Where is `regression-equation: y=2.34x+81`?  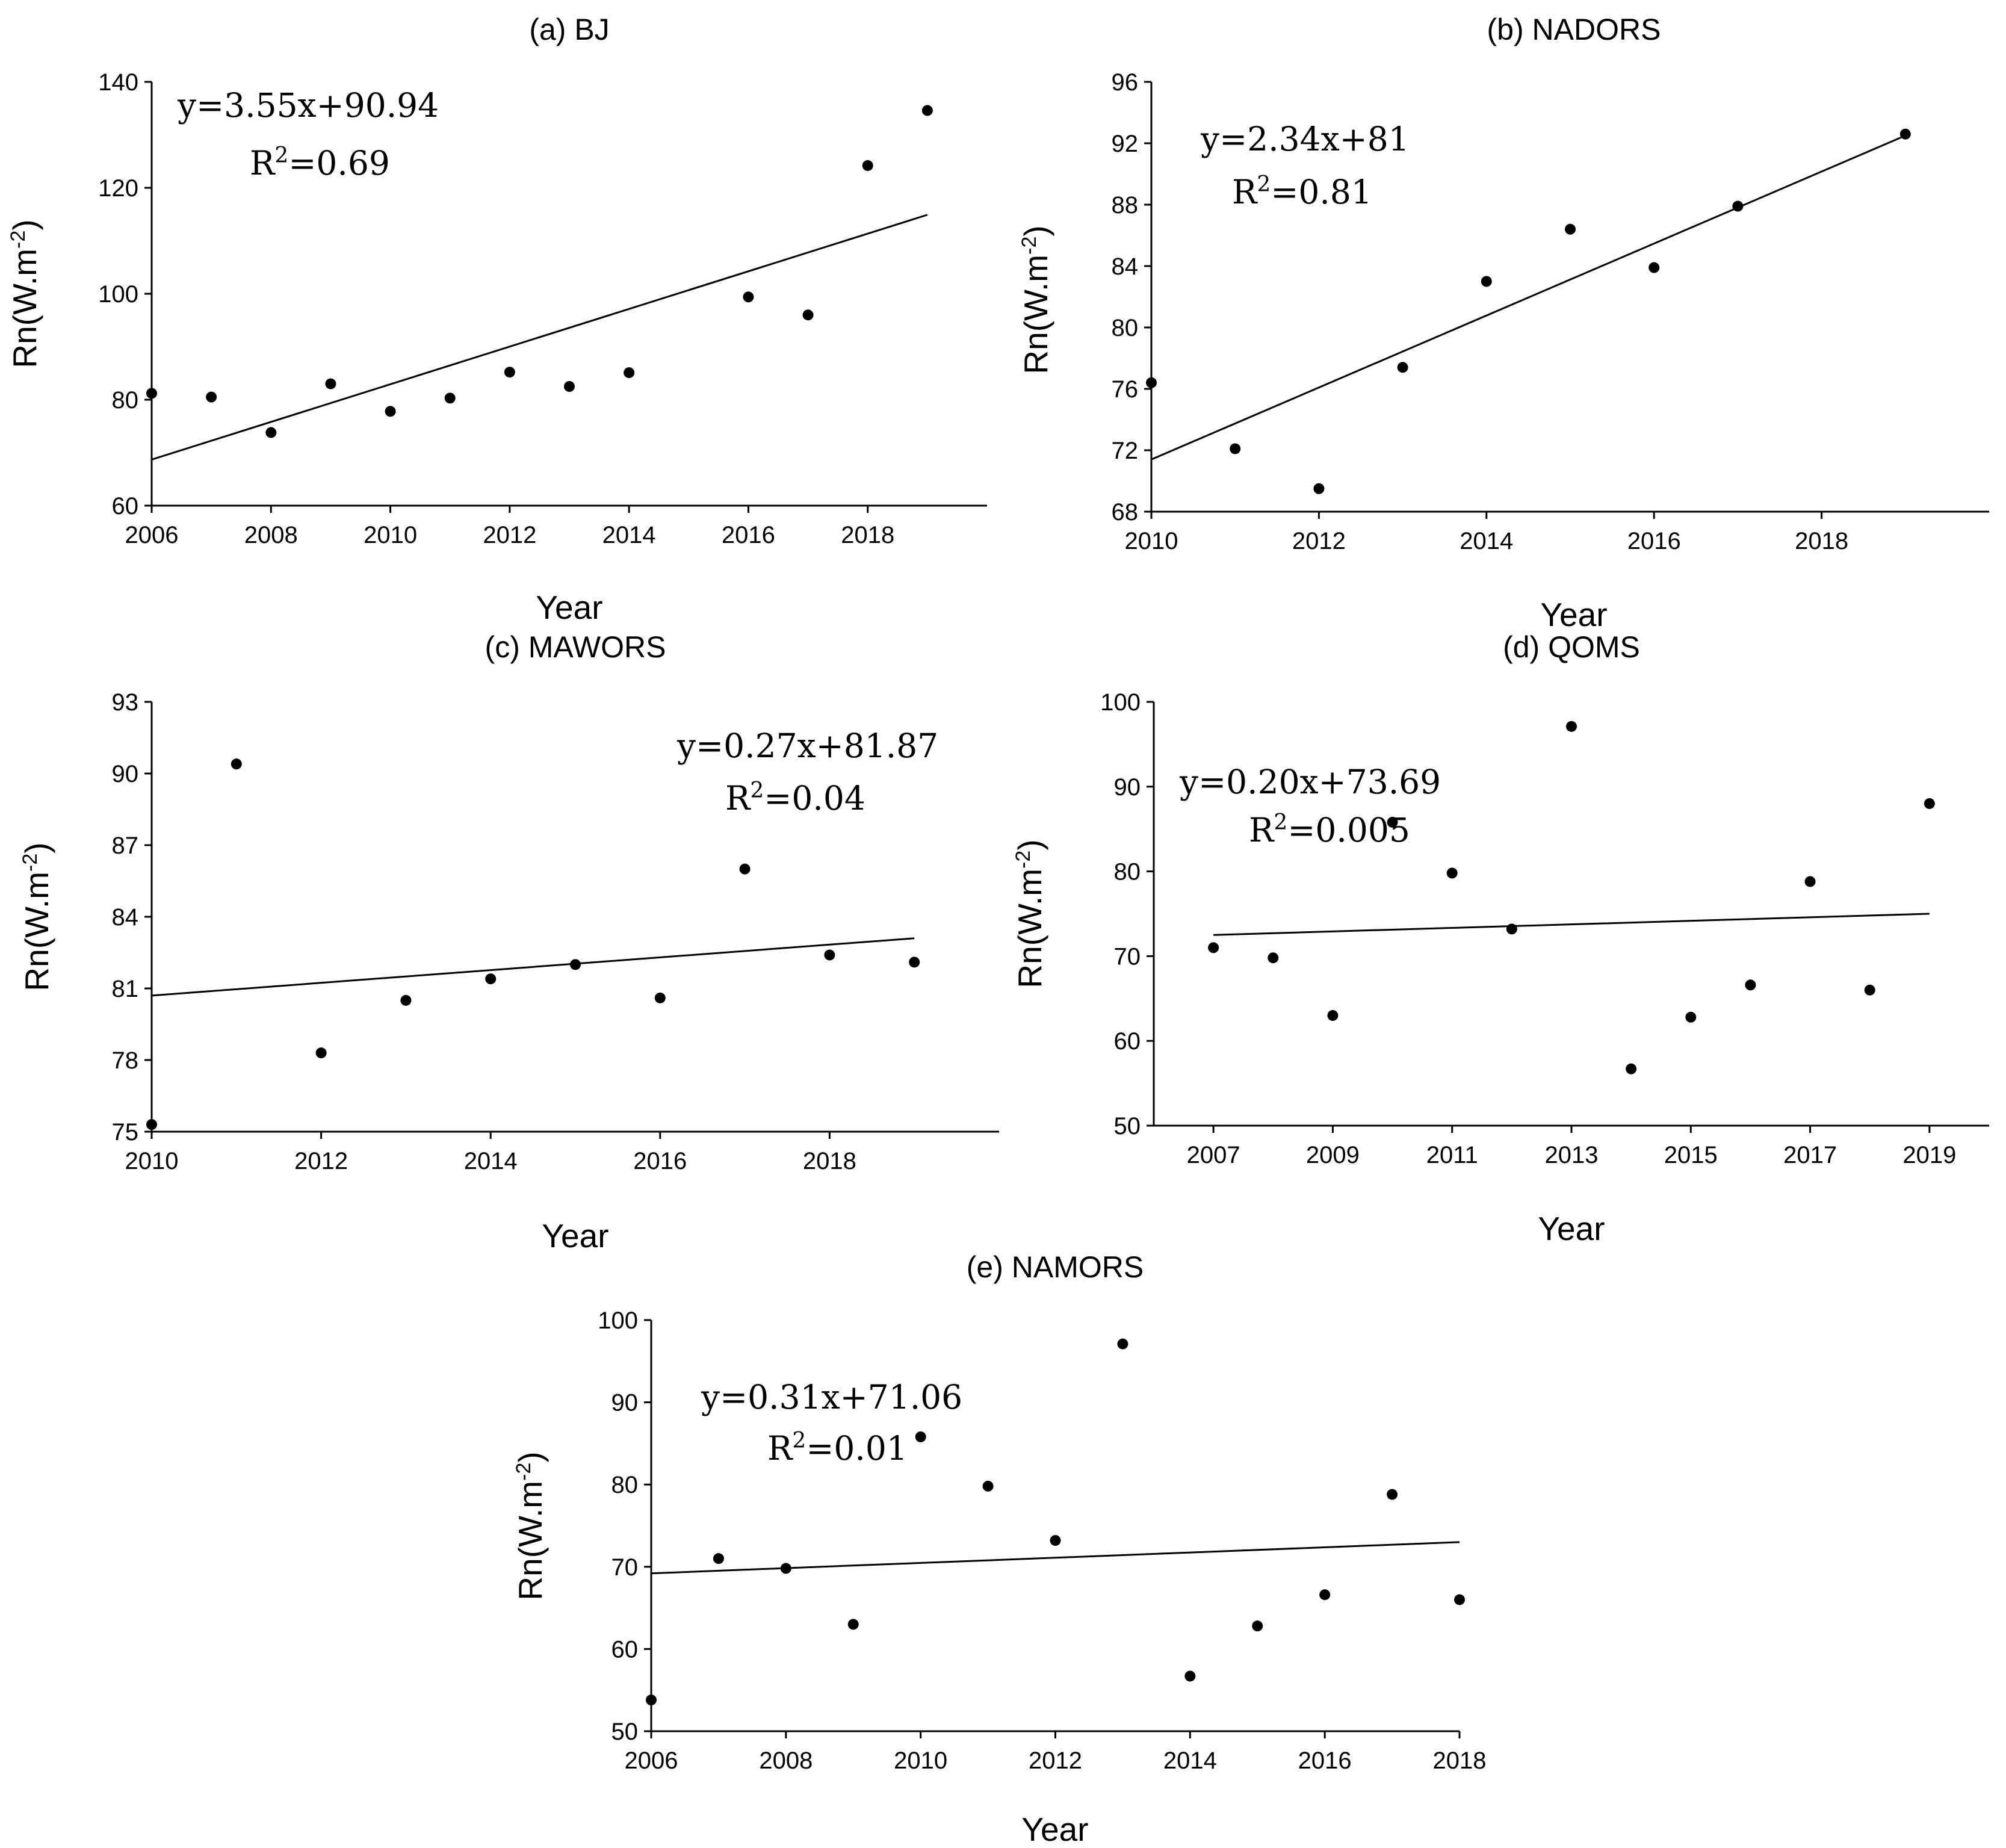 regression-equation: y=2.34x+81 is located at coordinates (1305, 139).